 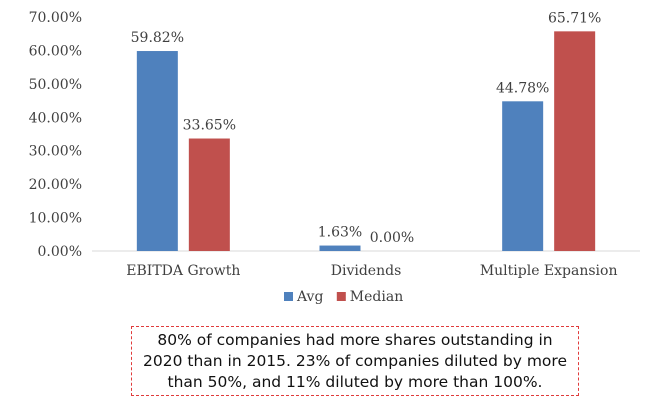 What do you see at coordinates (55, 51) in the screenshot?
I see `y-tick-label: 60.00%` at bounding box center [55, 51].